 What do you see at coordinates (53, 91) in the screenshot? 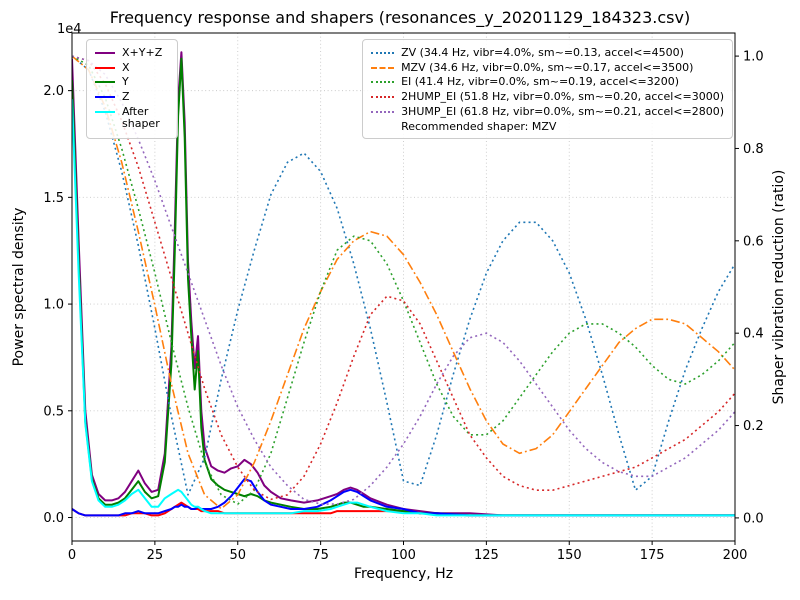
I see `y-left-tick-label: 2.0` at bounding box center [53, 91].